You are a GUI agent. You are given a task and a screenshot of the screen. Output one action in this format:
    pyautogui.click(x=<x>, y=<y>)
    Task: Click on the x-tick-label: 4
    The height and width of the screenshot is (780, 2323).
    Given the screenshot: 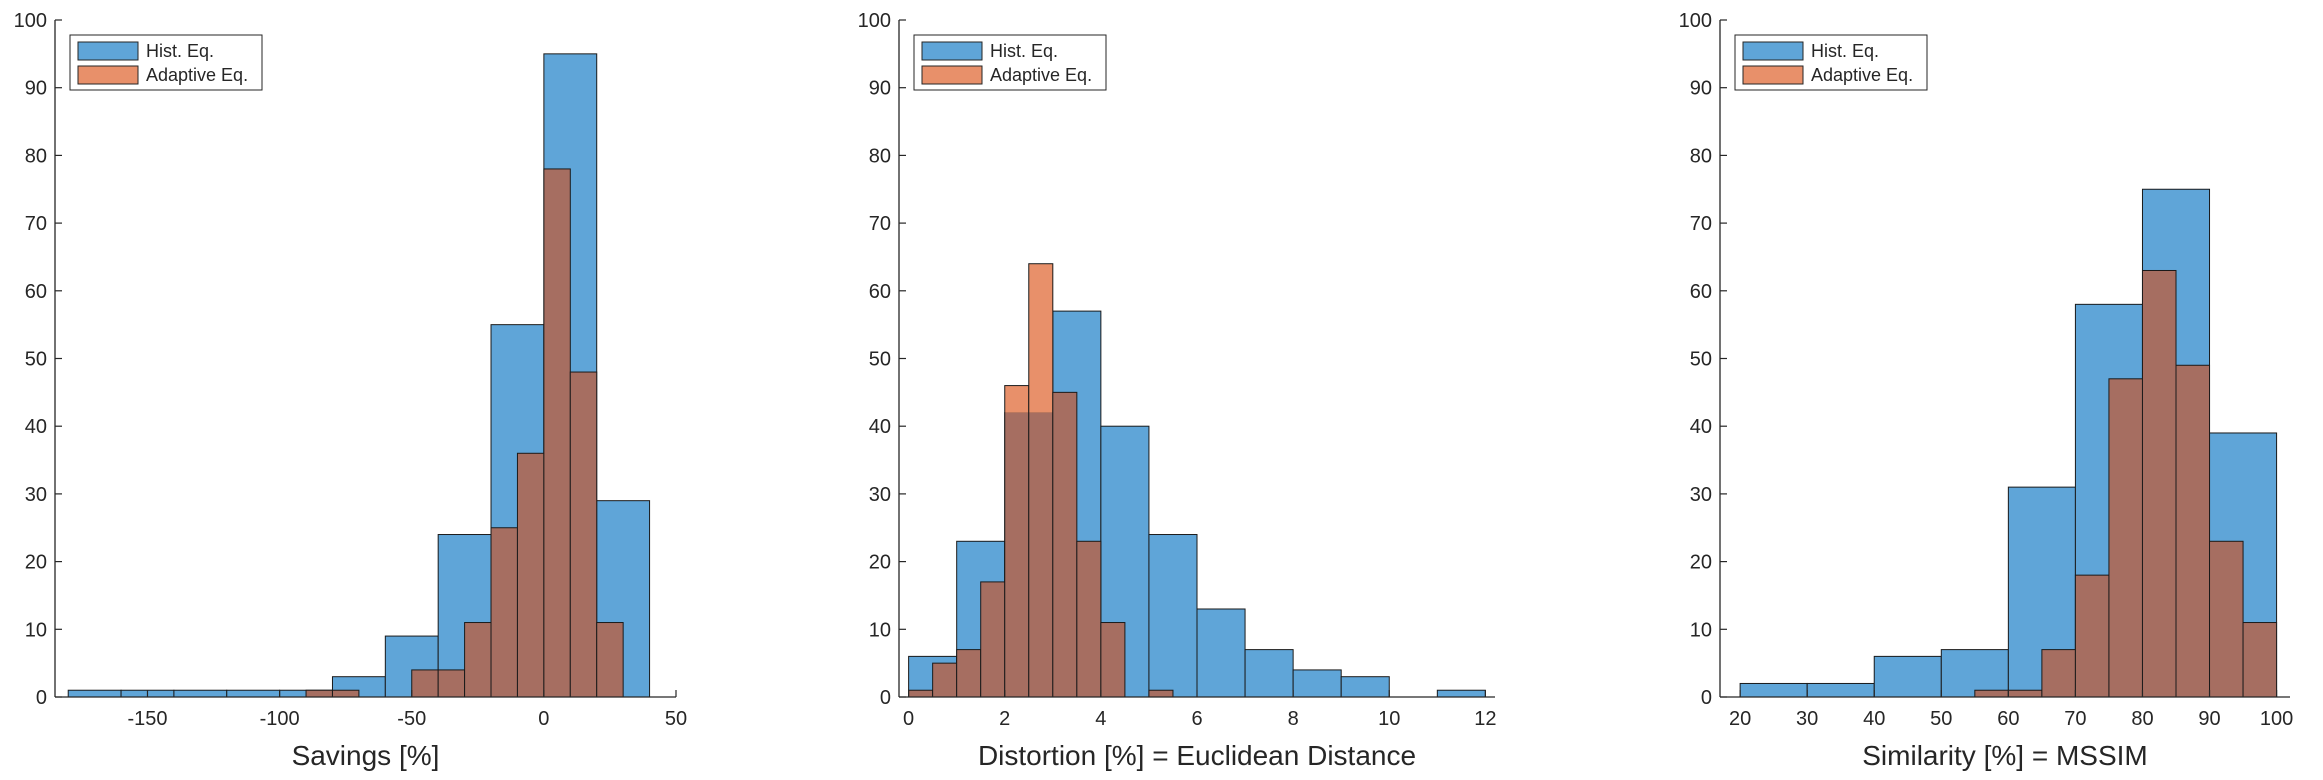 What is the action you would take?
    pyautogui.click(x=1100, y=719)
    